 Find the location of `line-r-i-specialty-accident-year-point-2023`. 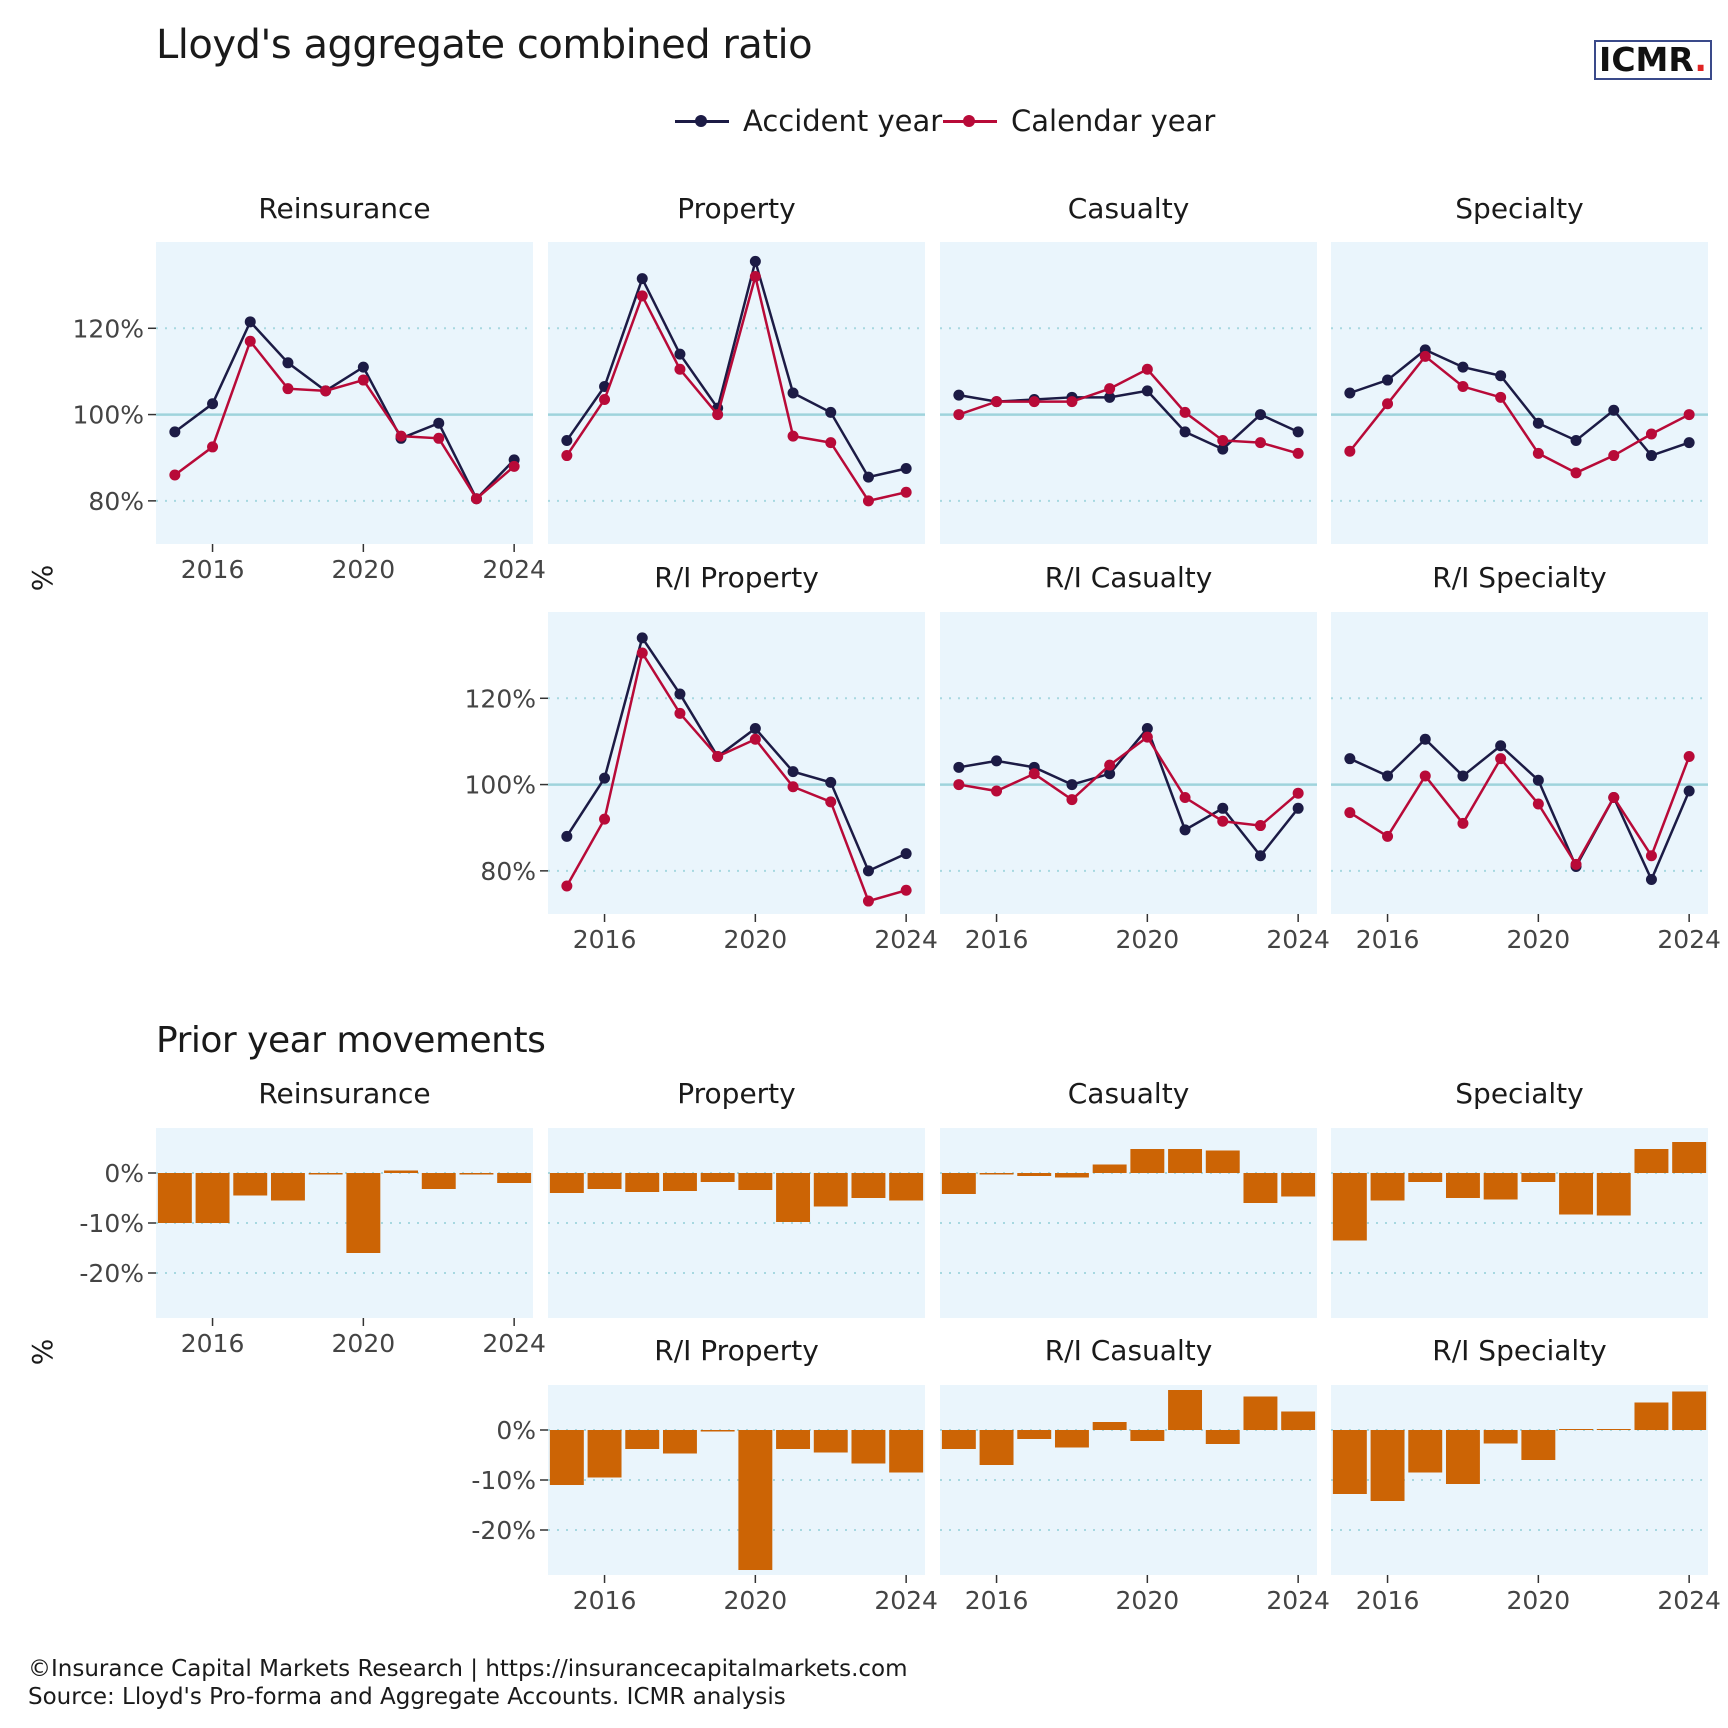

line-r-i-specialty-accident-year-point-2023 is located at coordinates (1651, 879).